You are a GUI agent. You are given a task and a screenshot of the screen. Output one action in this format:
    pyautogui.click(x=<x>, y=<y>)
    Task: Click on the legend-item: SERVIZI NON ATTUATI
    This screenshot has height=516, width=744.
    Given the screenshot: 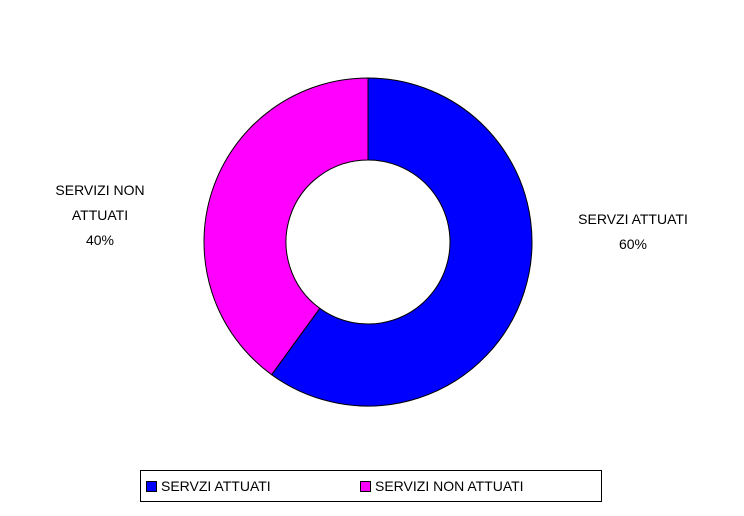 What is the action you would take?
    pyautogui.click(x=442, y=486)
    